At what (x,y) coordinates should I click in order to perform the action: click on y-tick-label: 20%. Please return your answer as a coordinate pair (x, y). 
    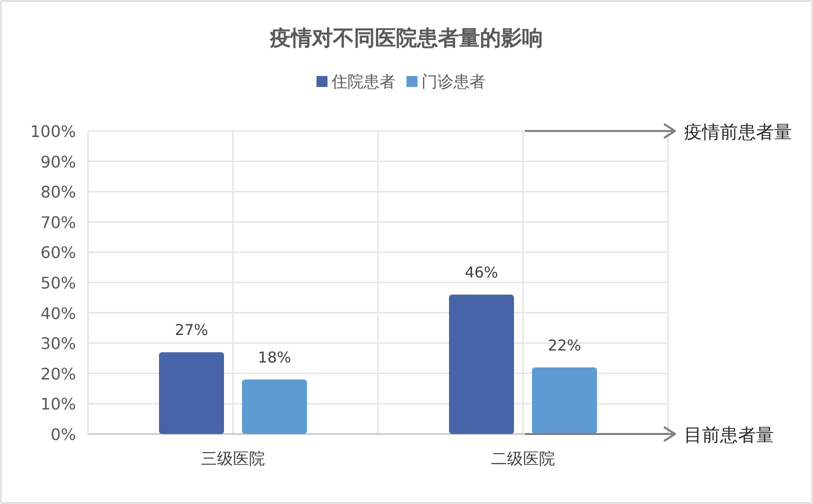
    Looking at the image, I should click on (58, 374).